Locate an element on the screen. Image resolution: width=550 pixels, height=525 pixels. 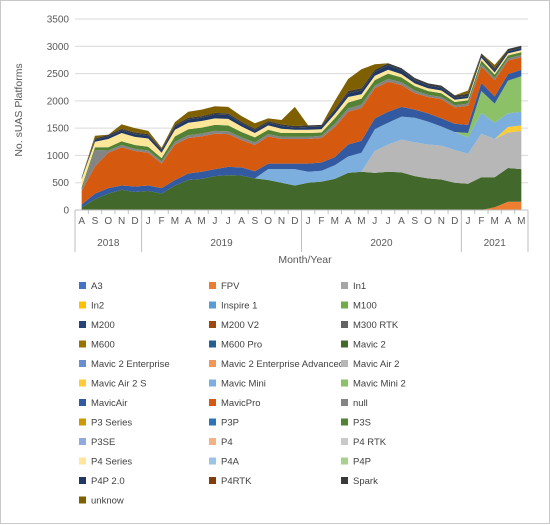
legend-label: P4 RTK is located at coordinates (370, 442).